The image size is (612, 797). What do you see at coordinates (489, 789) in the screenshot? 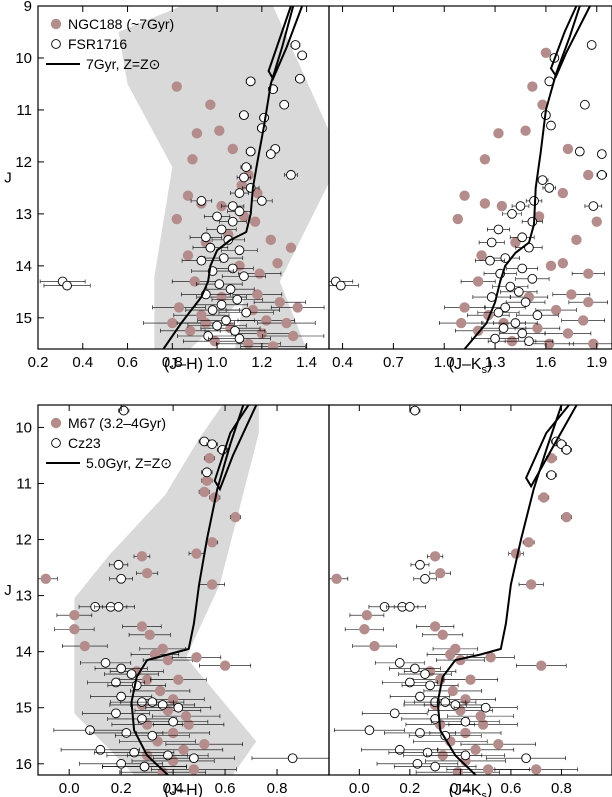
I see `x-axis-label-end: )` at bounding box center [489, 789].